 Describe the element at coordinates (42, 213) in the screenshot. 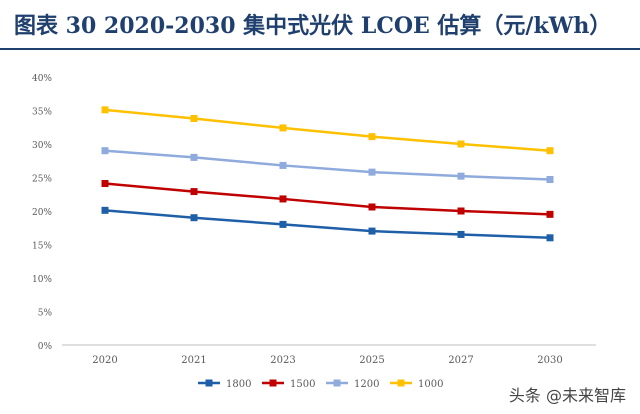

I see `y-tick-label: 20%` at that location.